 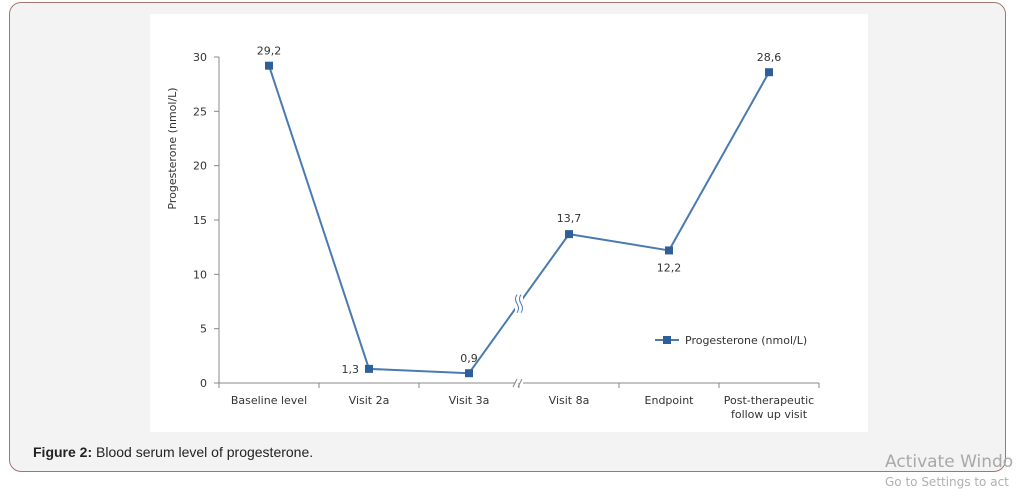 I want to click on x-tick-label: follow up visit, so click(x=769, y=414).